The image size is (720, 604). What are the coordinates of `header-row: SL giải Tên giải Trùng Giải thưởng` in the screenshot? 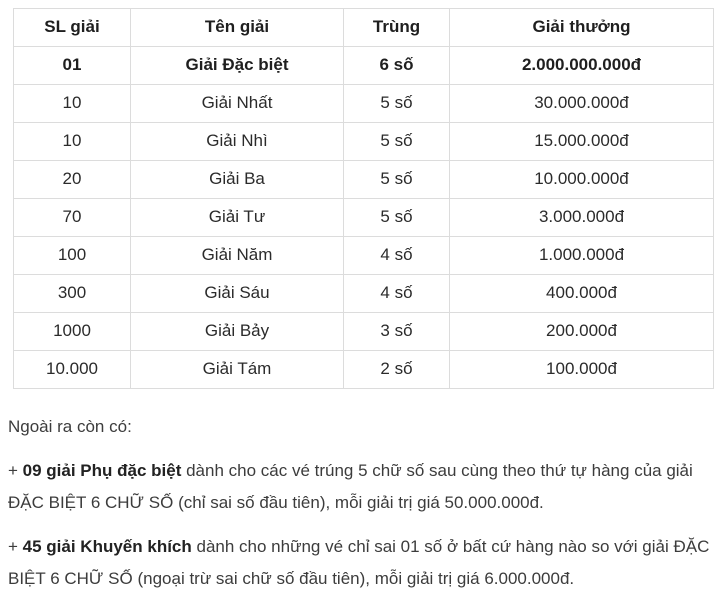 It's located at (363, 27).